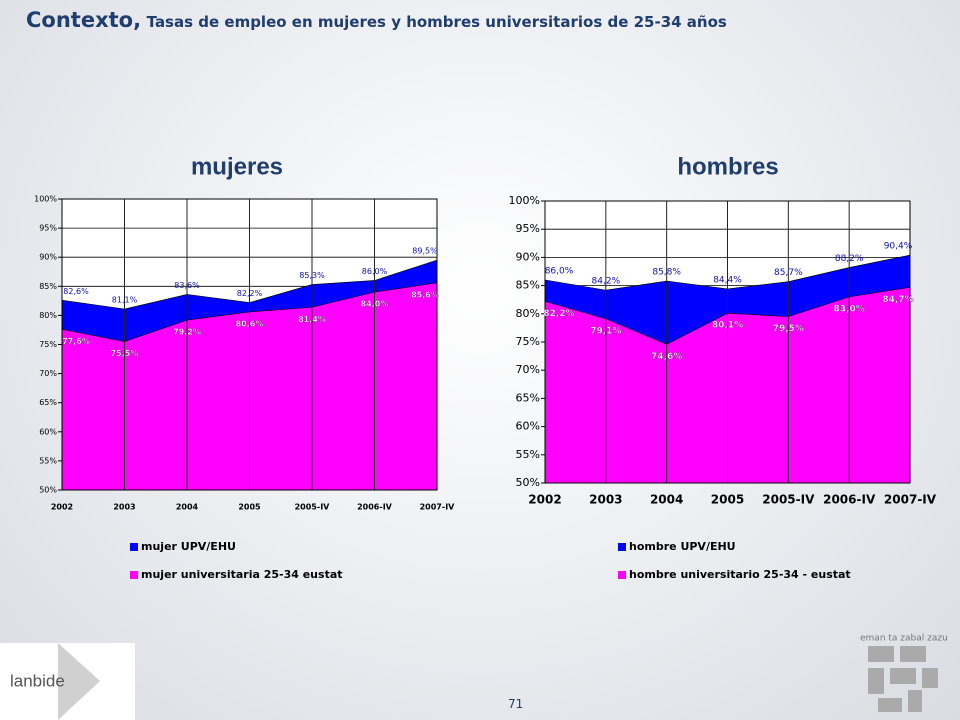  What do you see at coordinates (187, 285) in the screenshot?
I see `value-label: 83,6%` at bounding box center [187, 285].